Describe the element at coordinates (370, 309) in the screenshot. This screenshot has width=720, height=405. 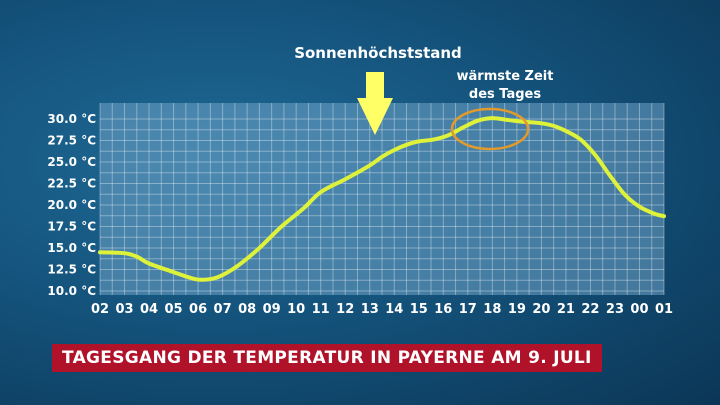
I see `x-tick-label: 13` at that location.